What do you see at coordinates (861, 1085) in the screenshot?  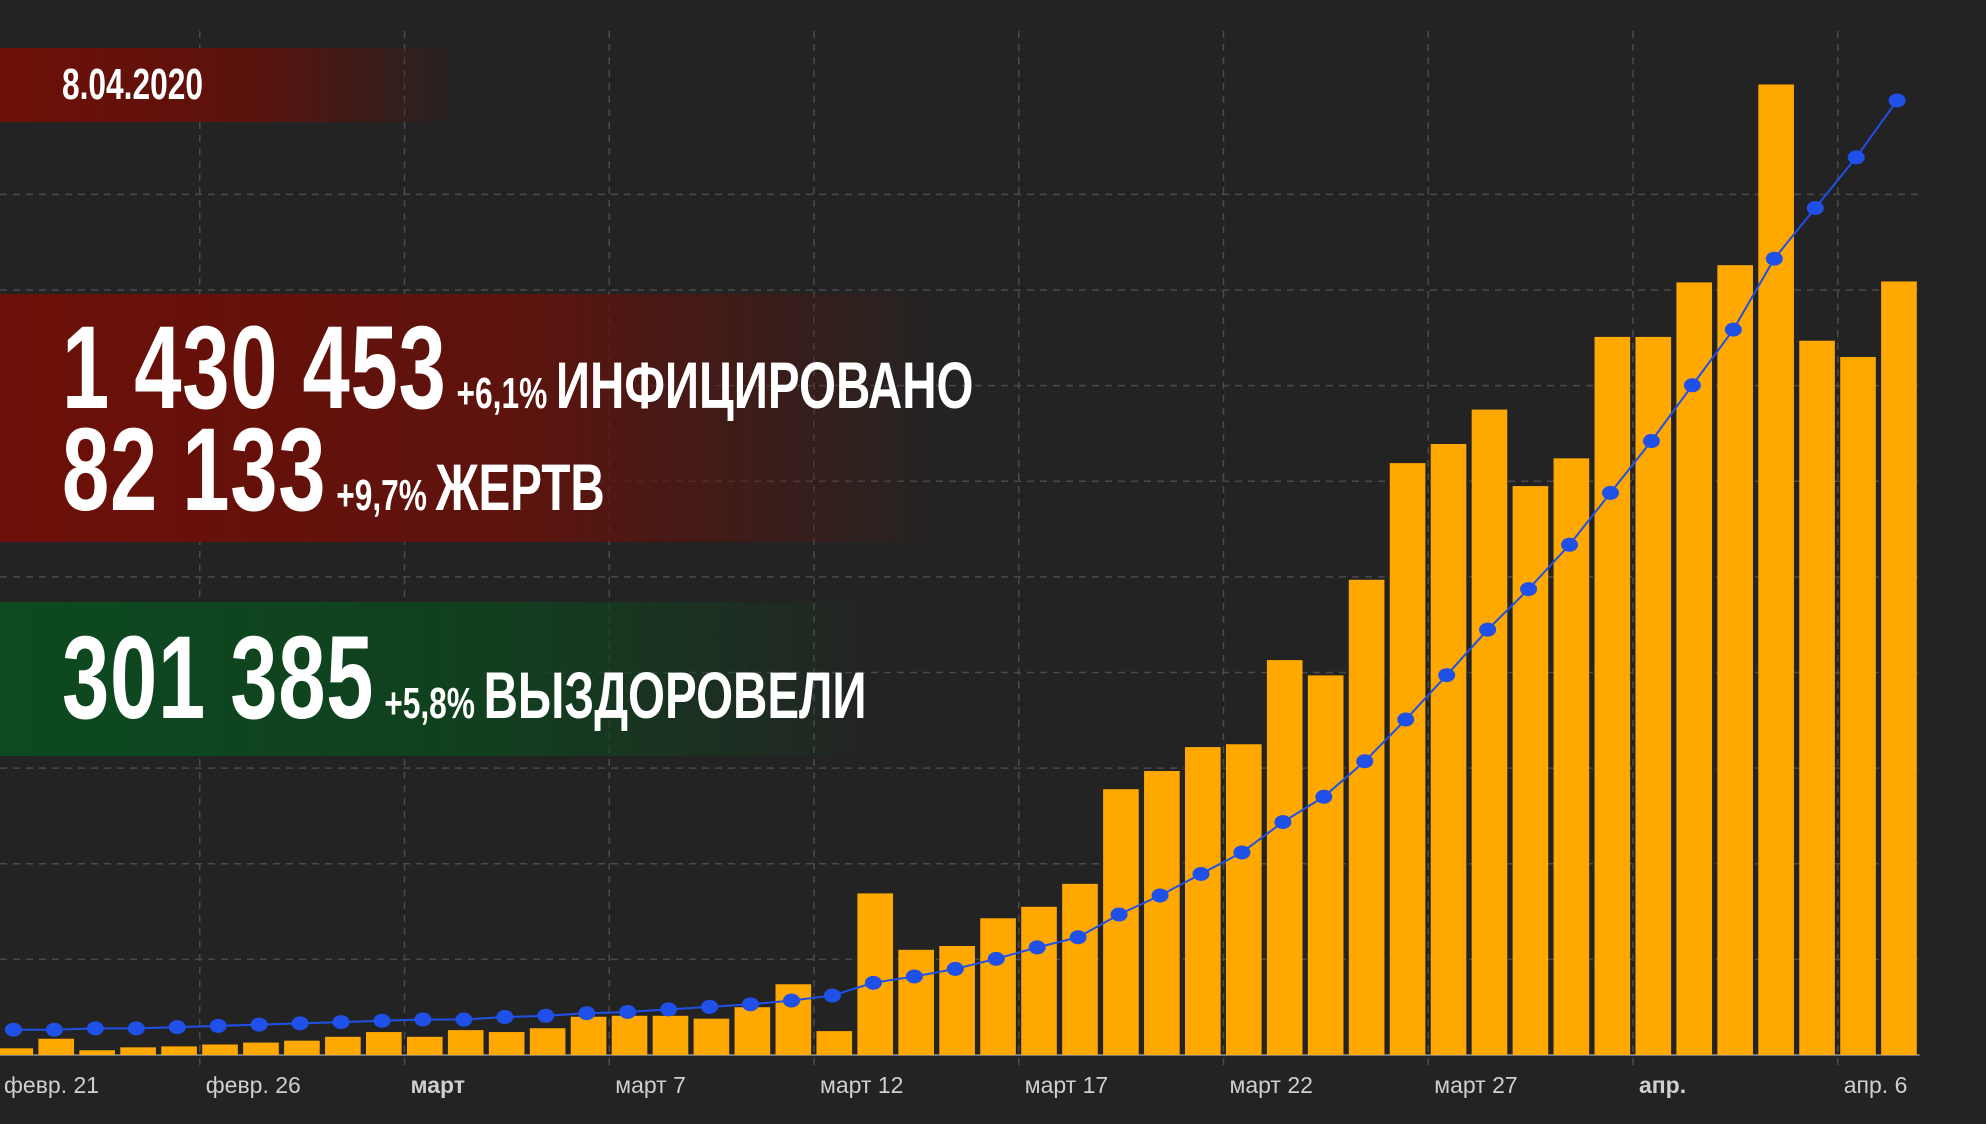 I see `x-tick-label: март 12` at bounding box center [861, 1085].